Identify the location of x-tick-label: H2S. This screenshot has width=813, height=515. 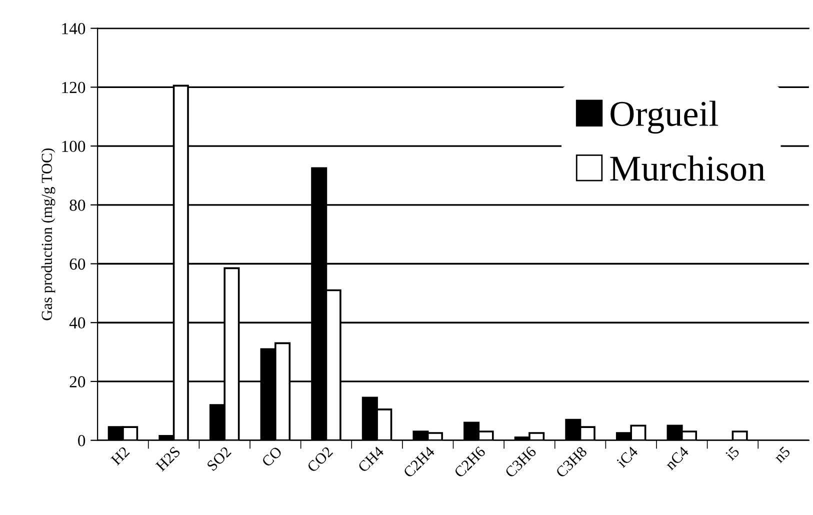
(168, 459).